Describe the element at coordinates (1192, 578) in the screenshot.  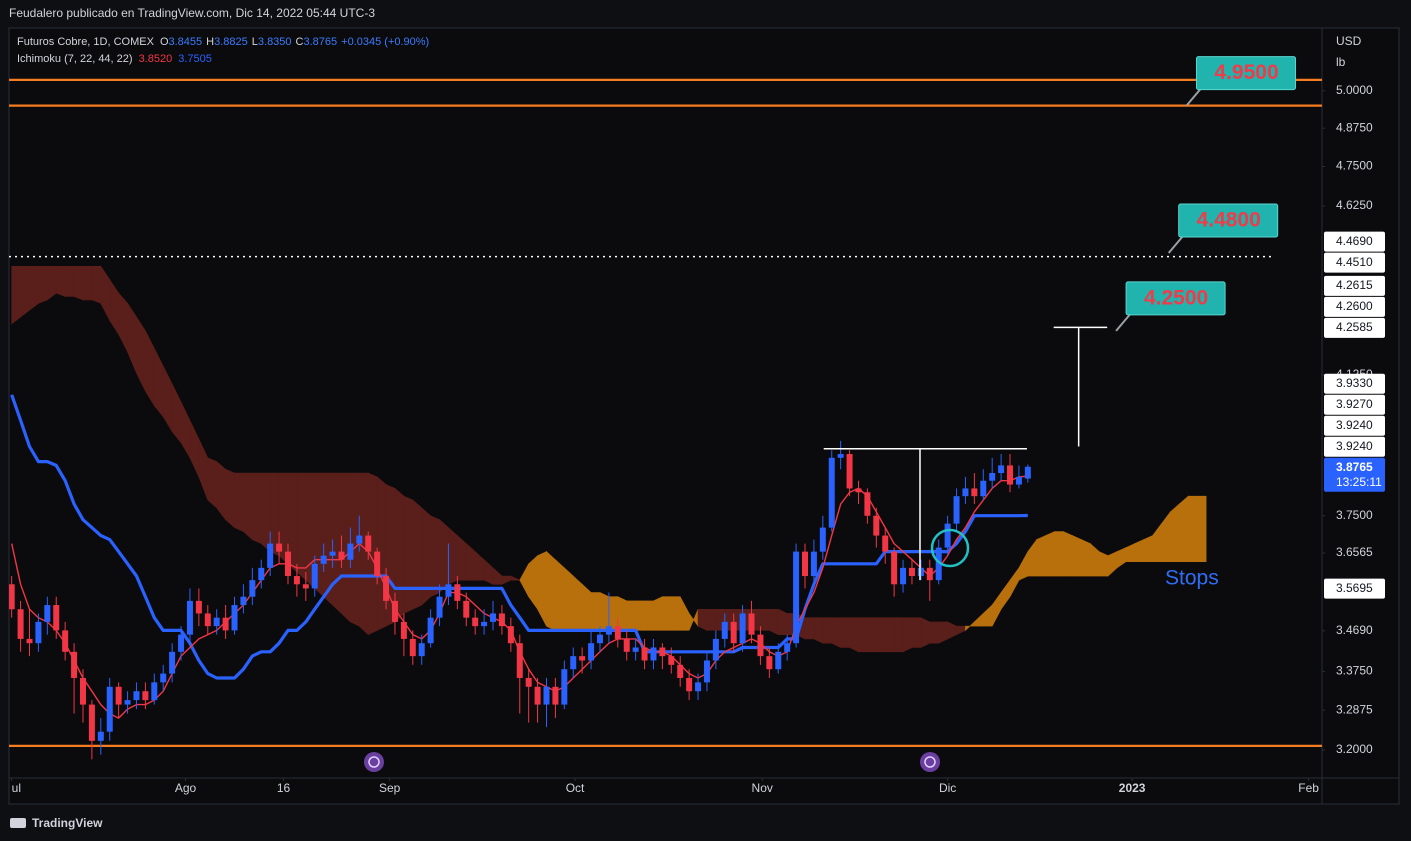
I see `stops-annotation: Stops` at that location.